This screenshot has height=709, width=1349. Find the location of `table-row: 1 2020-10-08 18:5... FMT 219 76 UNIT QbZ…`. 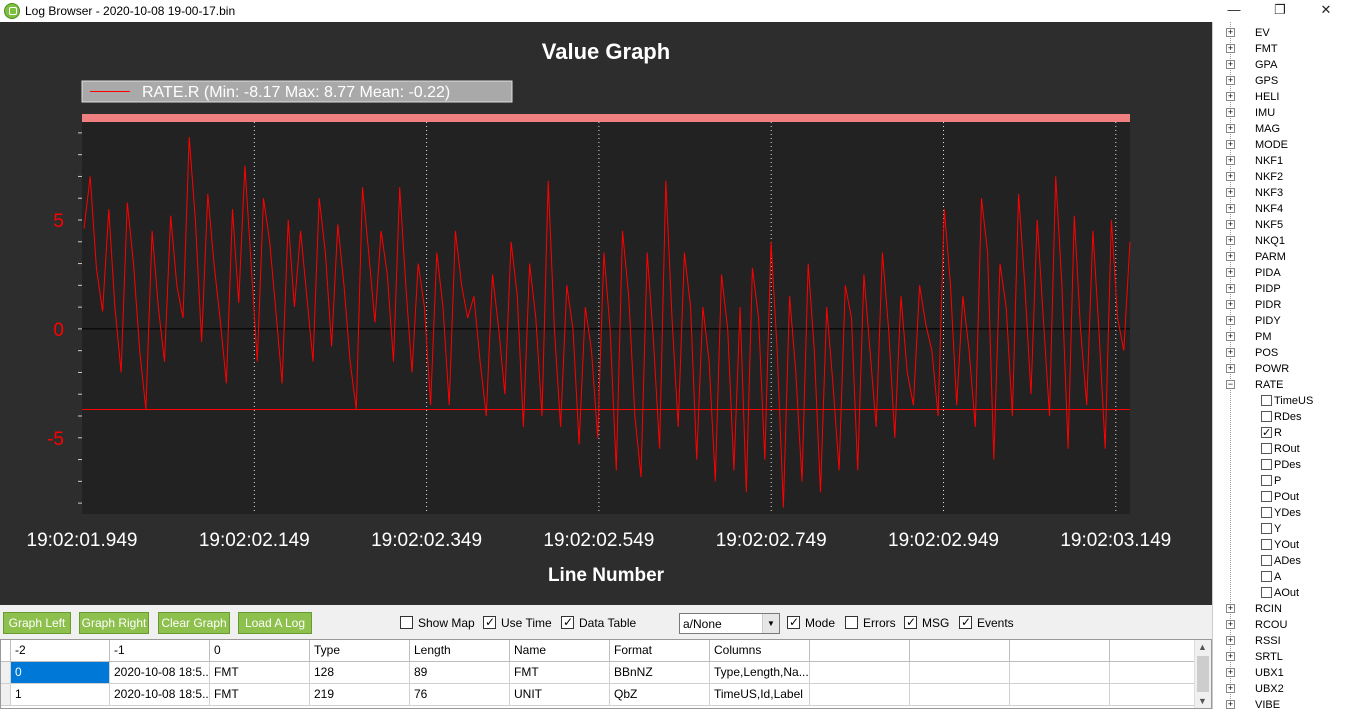

table-row: 1 2020-10-08 18:5... FMT 219 76 UNIT QbZ… is located at coordinates (598, 695).